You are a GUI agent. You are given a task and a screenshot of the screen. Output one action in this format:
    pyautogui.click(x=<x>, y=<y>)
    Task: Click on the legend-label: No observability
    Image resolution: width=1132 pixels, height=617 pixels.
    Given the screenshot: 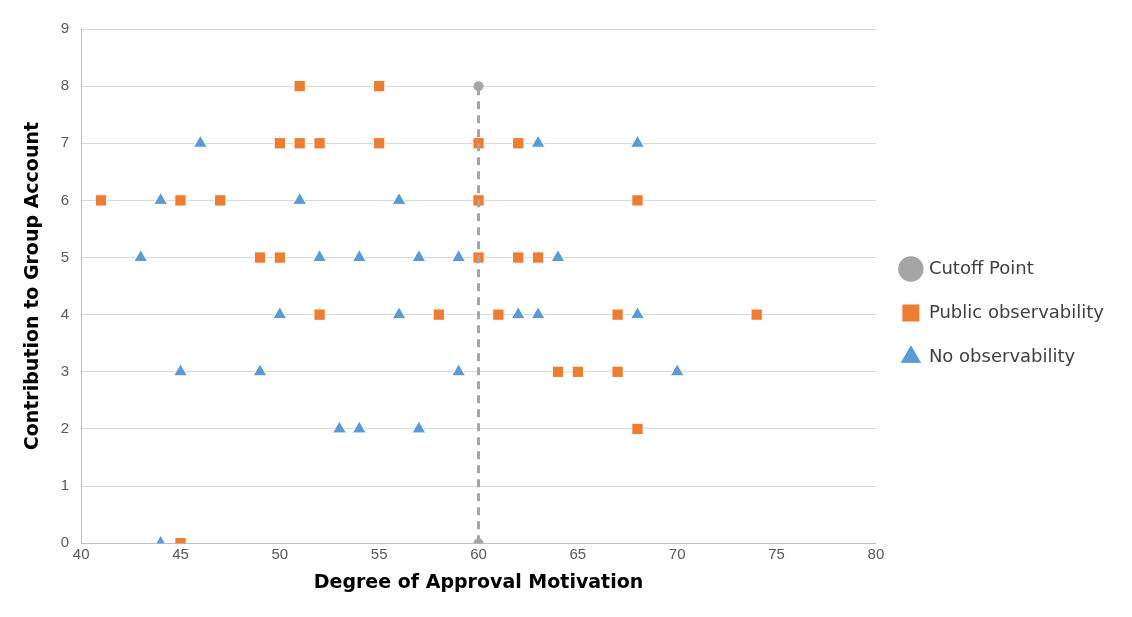 What is the action you would take?
    pyautogui.click(x=1002, y=355)
    